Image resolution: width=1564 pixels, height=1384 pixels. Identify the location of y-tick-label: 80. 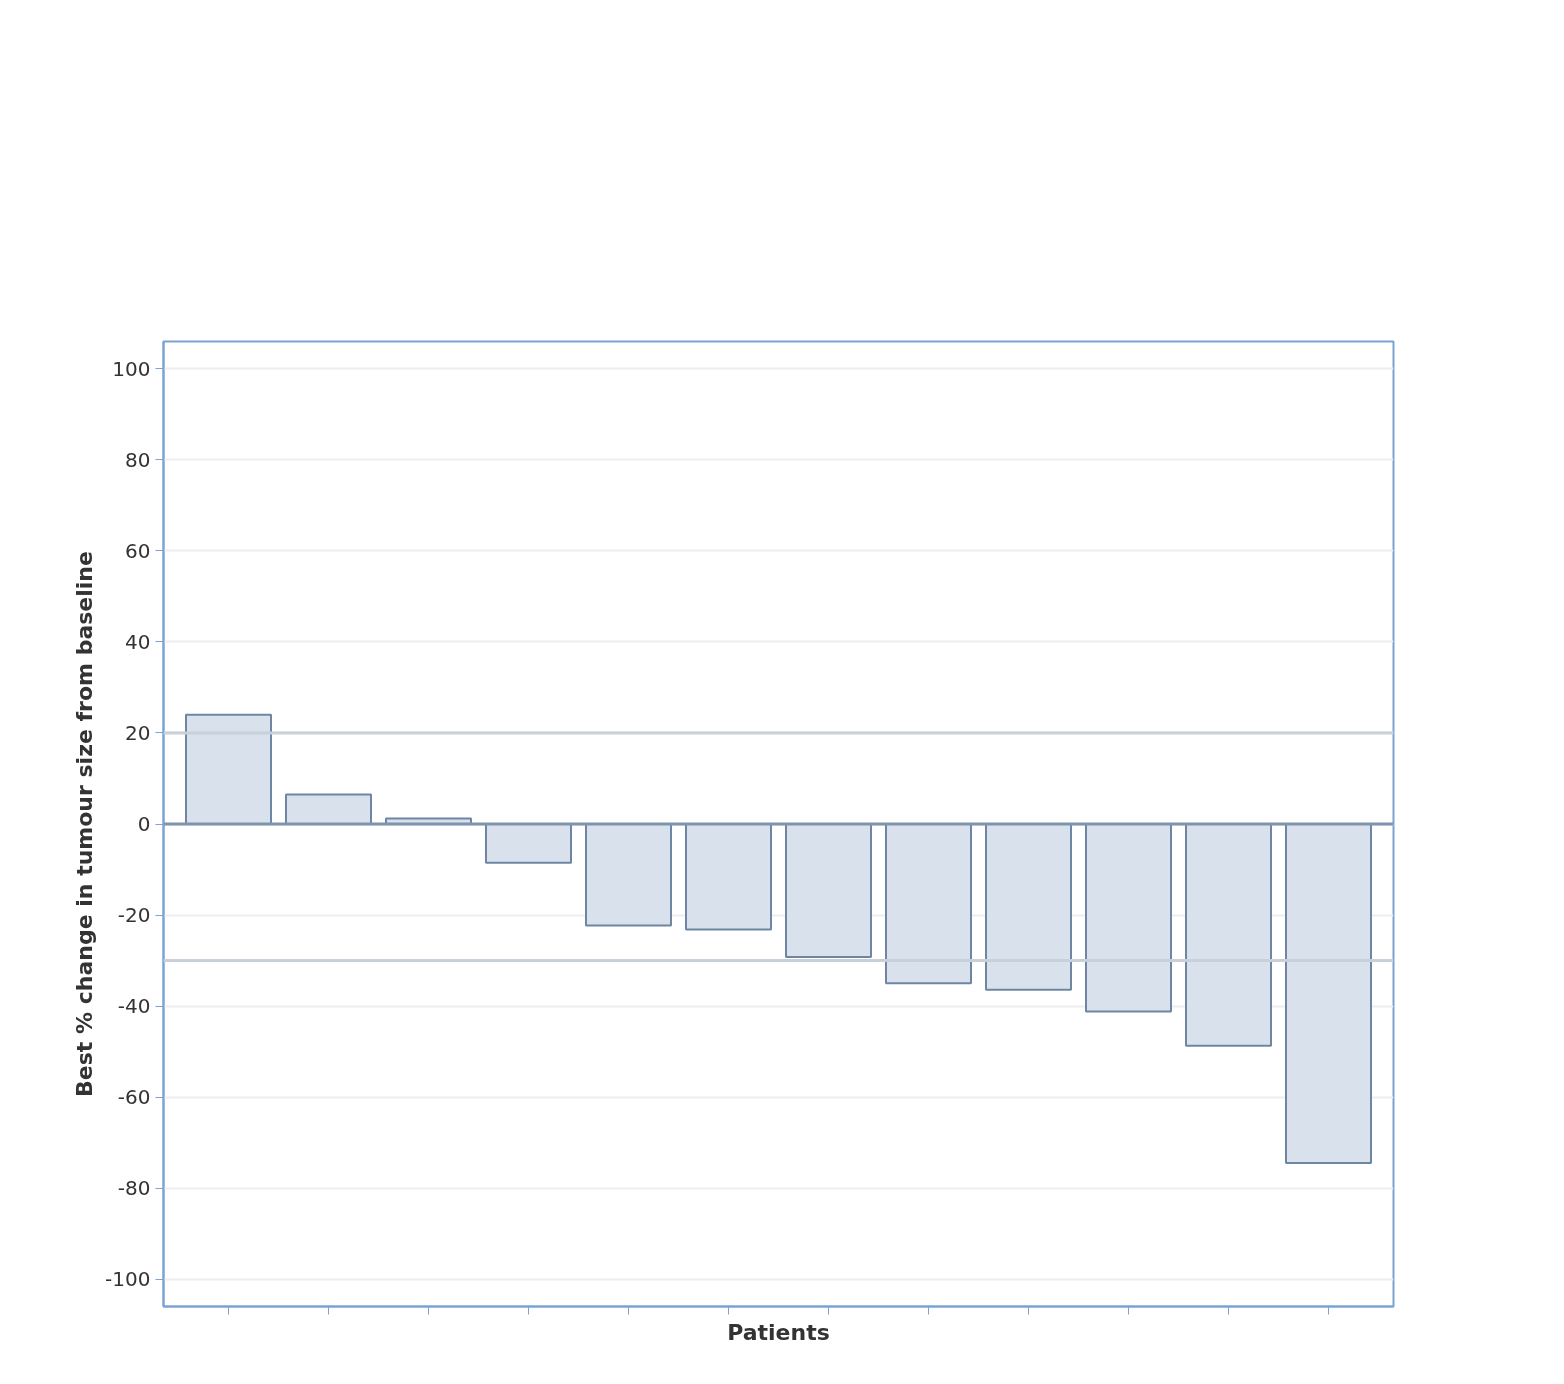
(138, 459).